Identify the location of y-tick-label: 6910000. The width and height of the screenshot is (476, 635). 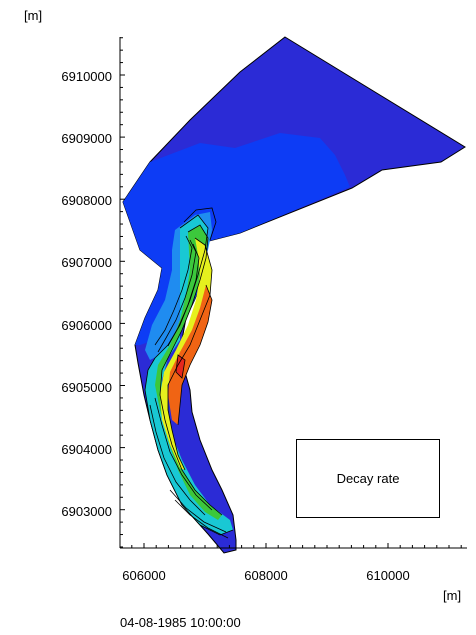
(86, 76).